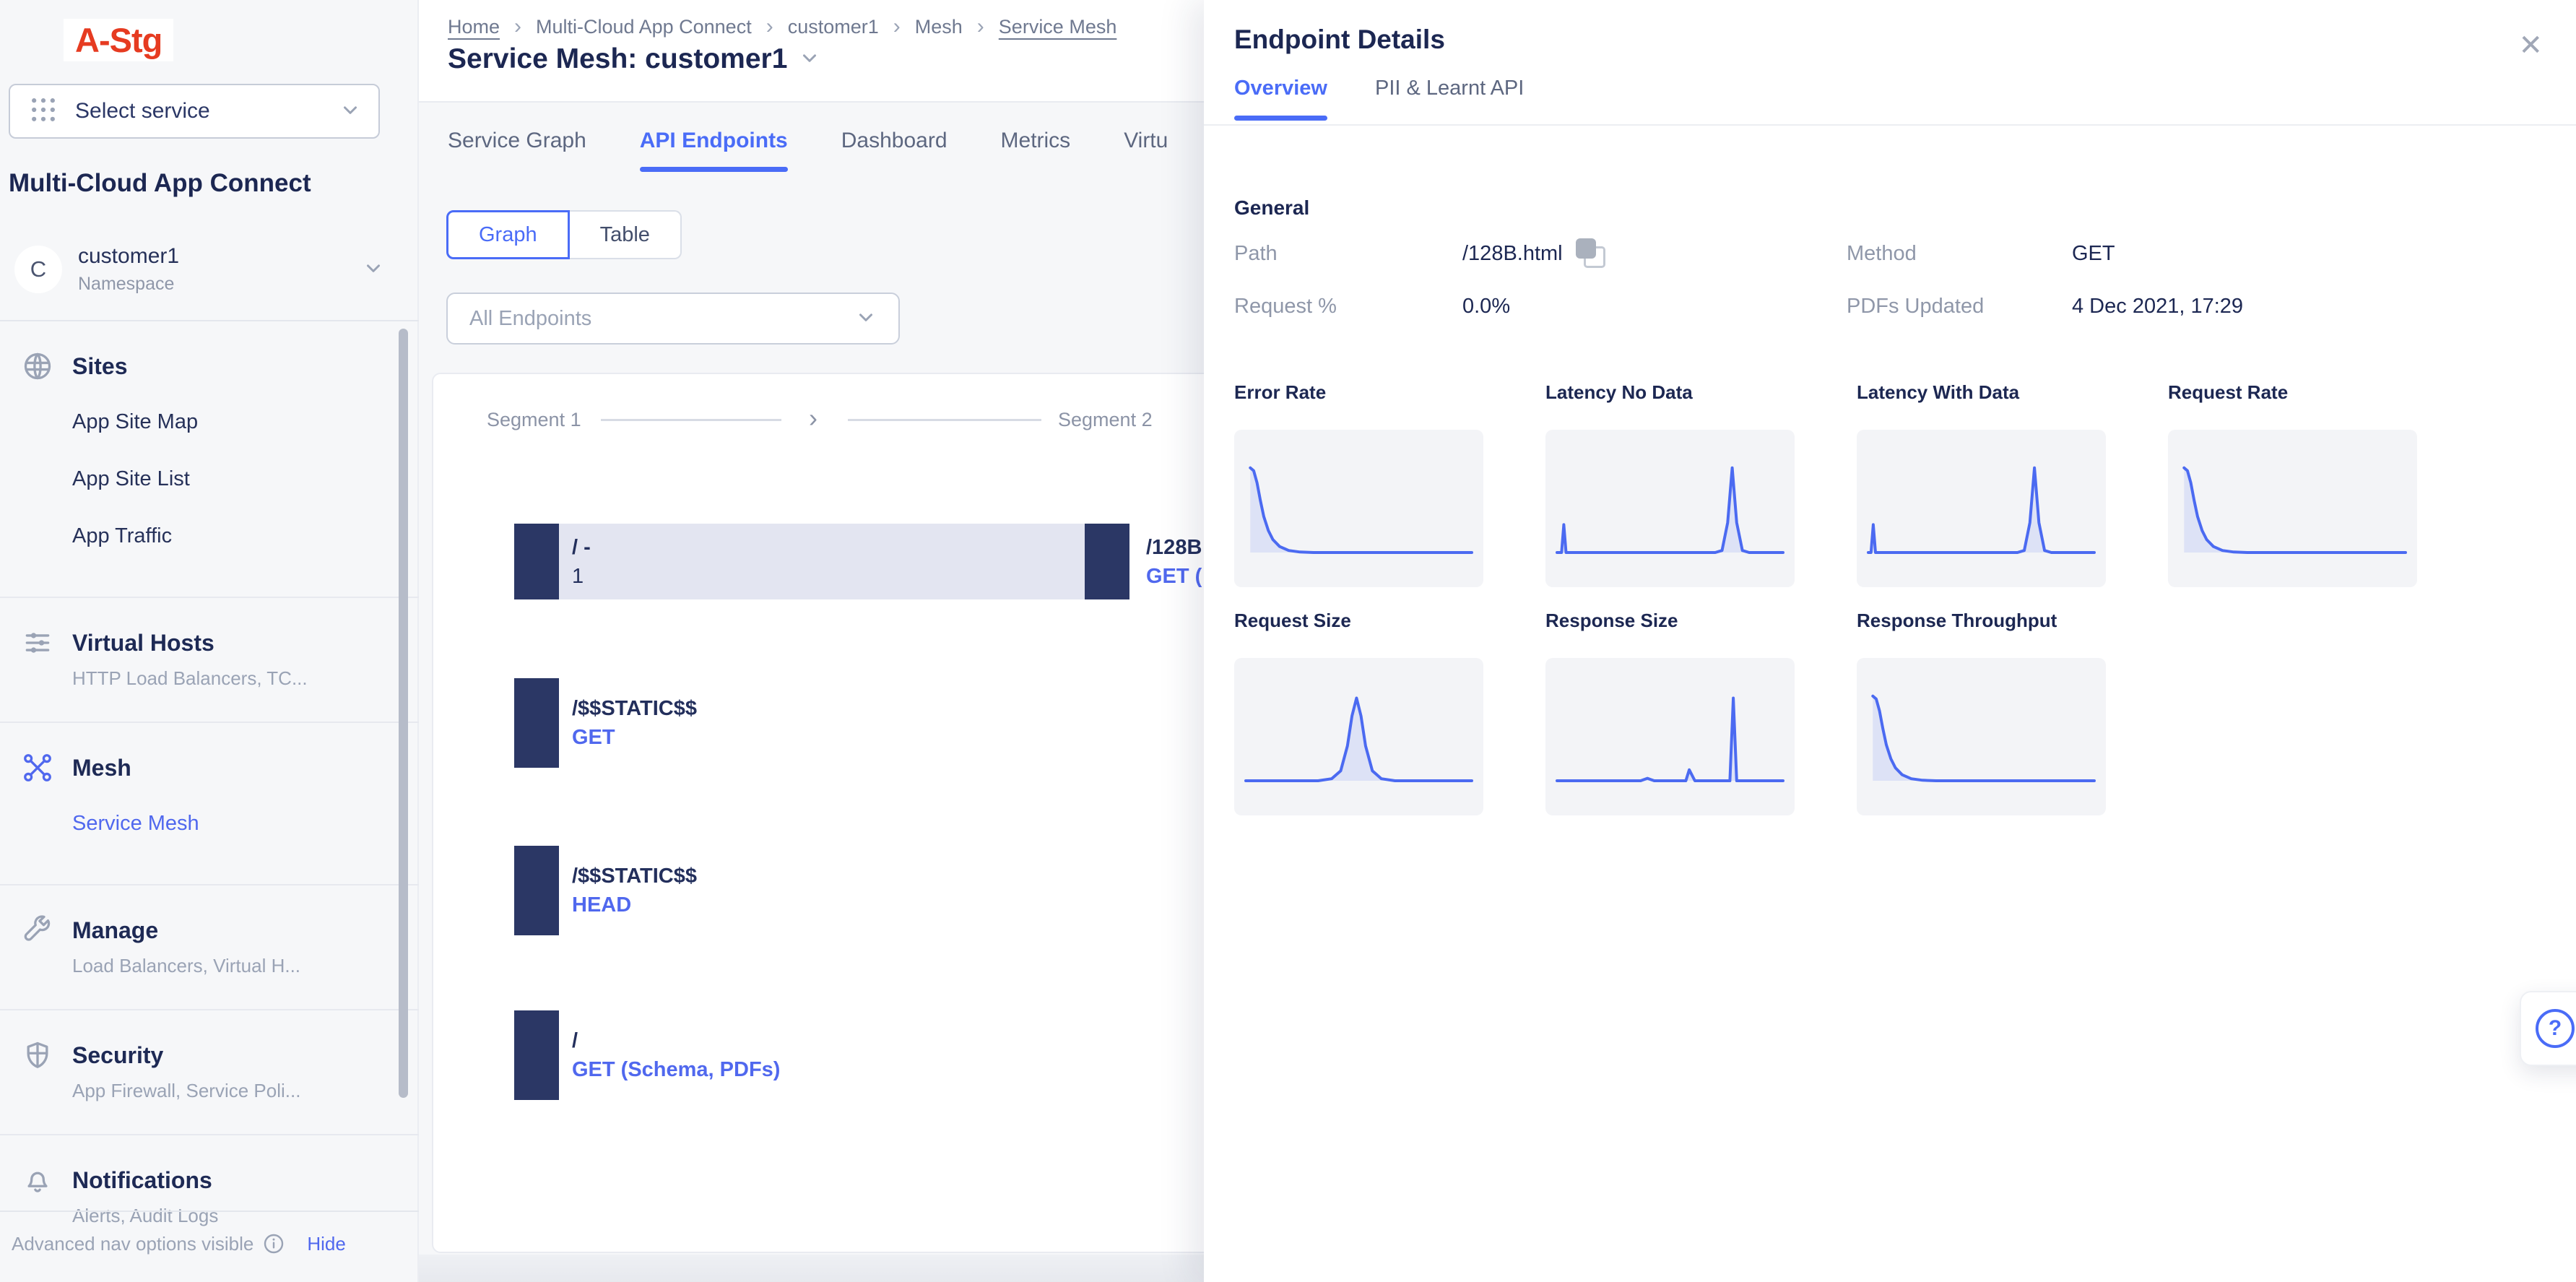  I want to click on tab-virtu: Virtu, so click(1146, 140).